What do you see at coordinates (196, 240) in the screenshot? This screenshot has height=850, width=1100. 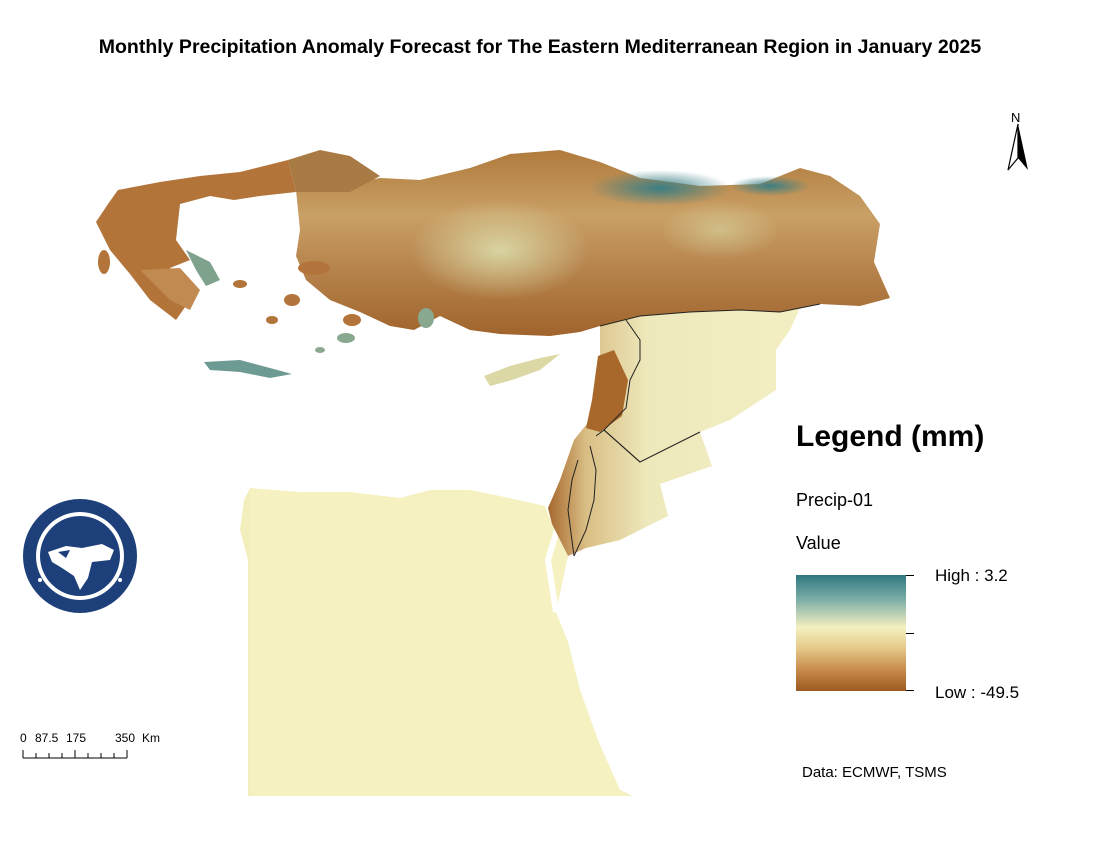 I see `greece-region` at bounding box center [196, 240].